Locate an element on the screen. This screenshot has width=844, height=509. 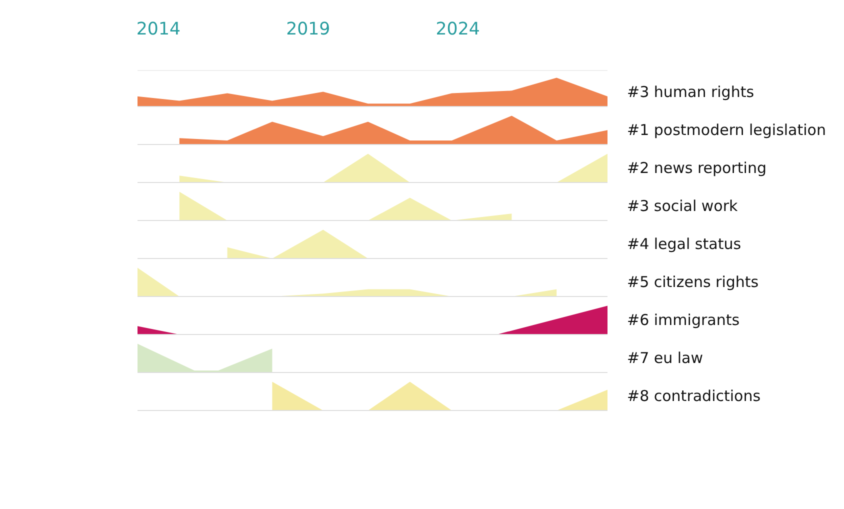
text: #3 social work is located at coordinates (682, 206).